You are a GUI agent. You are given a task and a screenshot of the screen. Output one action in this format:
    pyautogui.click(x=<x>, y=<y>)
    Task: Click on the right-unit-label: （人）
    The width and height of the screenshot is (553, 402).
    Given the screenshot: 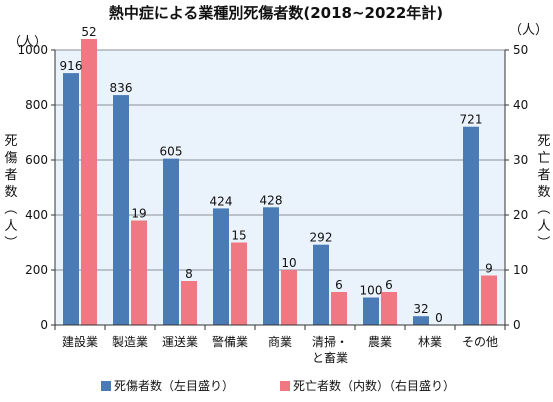 What is the action you would take?
    pyautogui.click(x=528, y=30)
    